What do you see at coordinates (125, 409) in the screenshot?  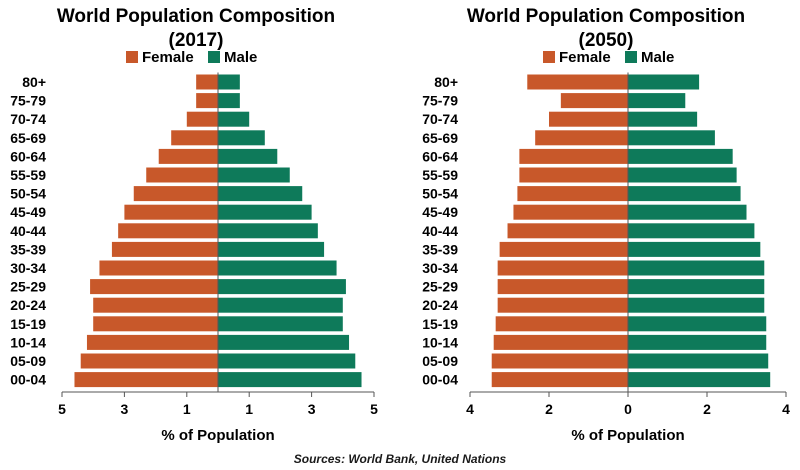 I see `x-tick-label: 3` at bounding box center [125, 409].